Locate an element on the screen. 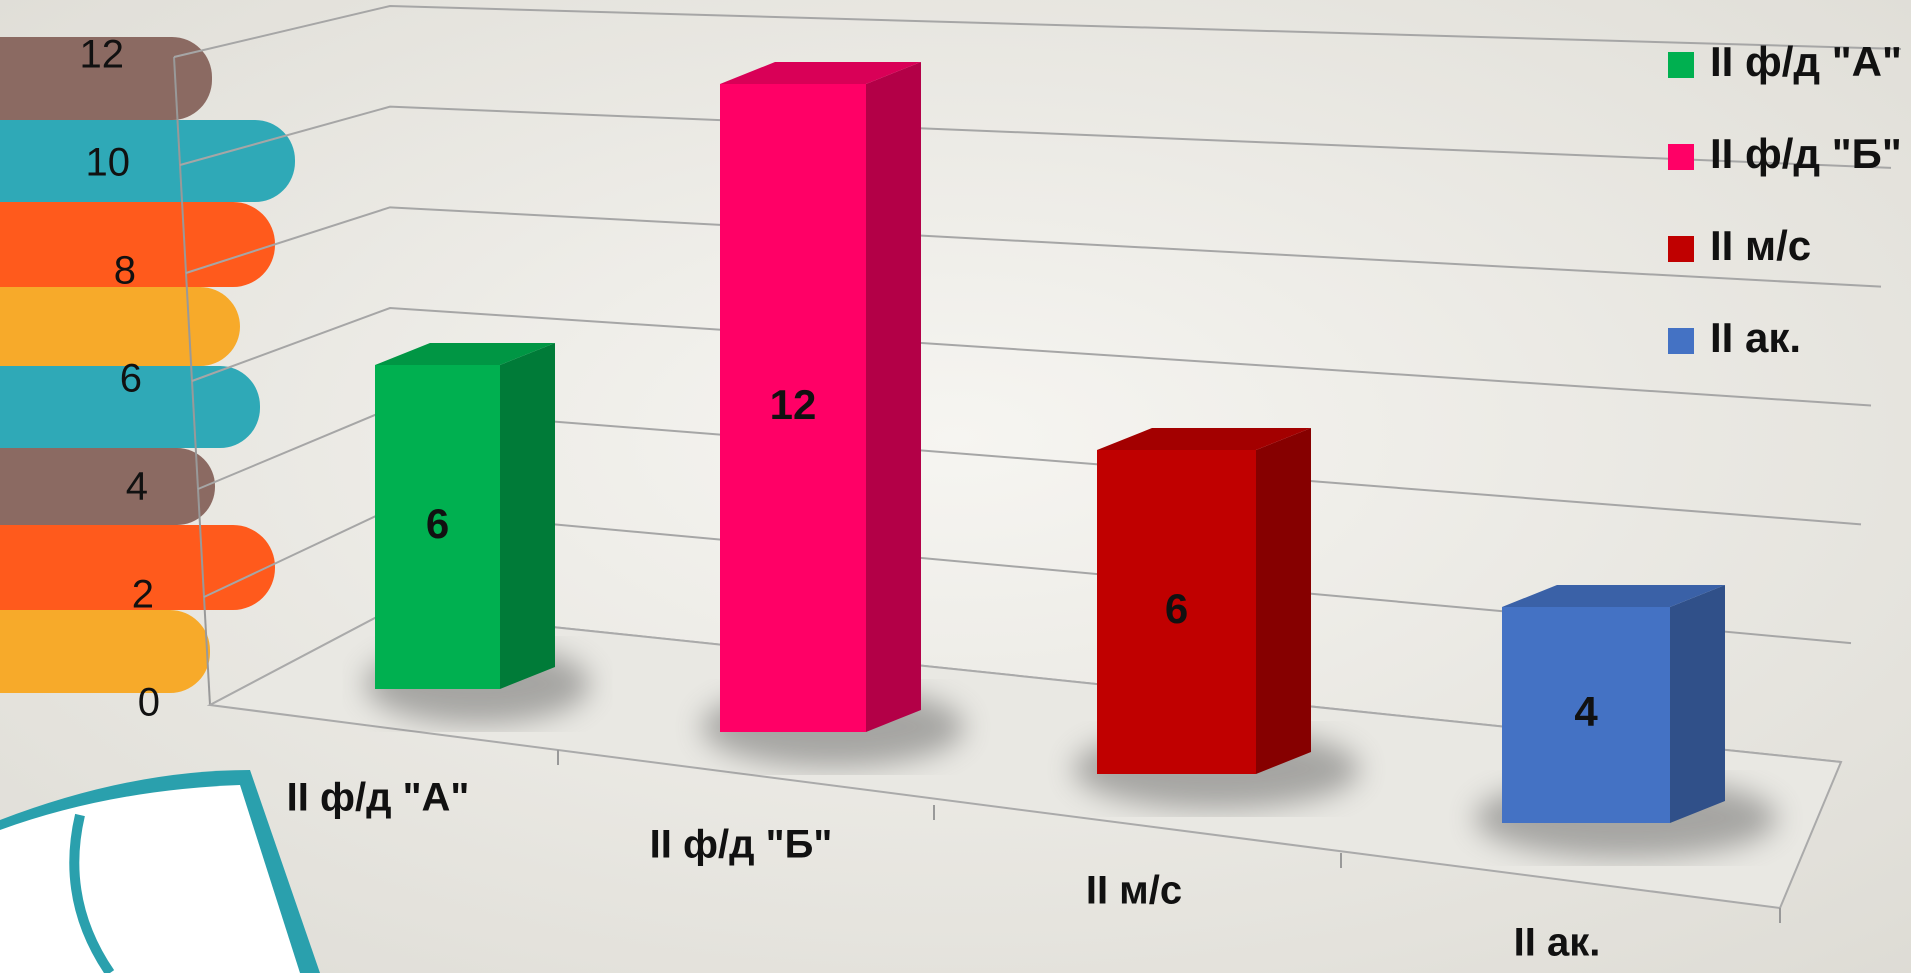 The height and width of the screenshot is (973, 1911). y-tick-label: 2 is located at coordinates (143, 595).